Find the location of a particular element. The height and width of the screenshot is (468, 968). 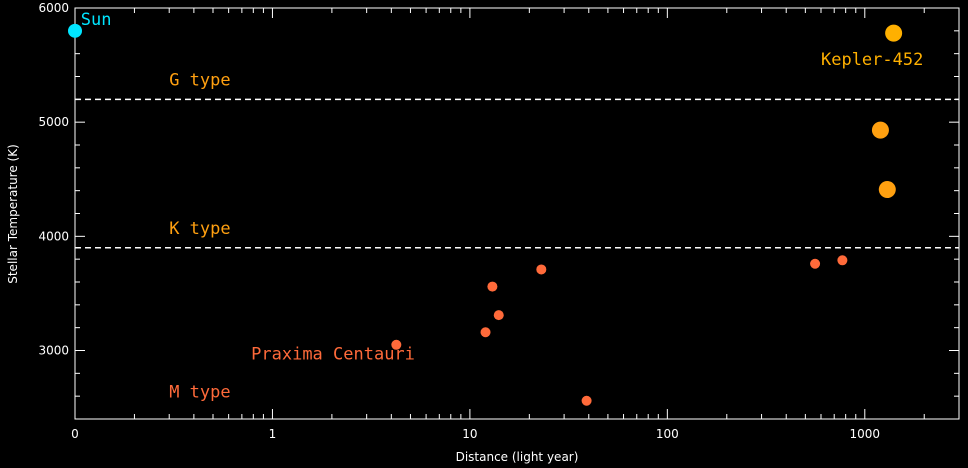

x-tick-label: 0 is located at coordinates (75, 434).